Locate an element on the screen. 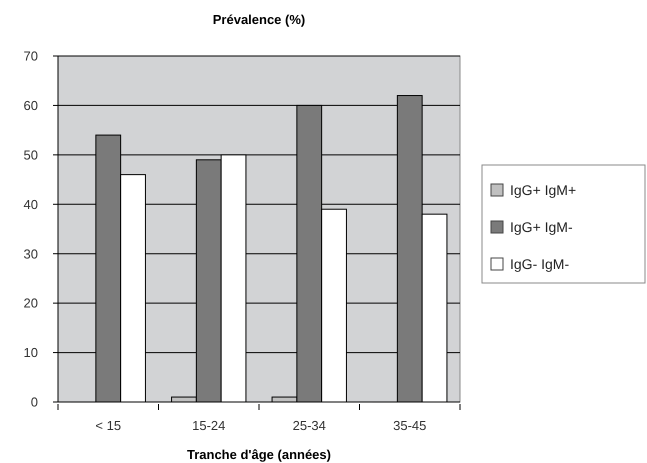 Image resolution: width=647 pixels, height=463 pixels. x-tick-label: 25-34 is located at coordinates (309, 425).